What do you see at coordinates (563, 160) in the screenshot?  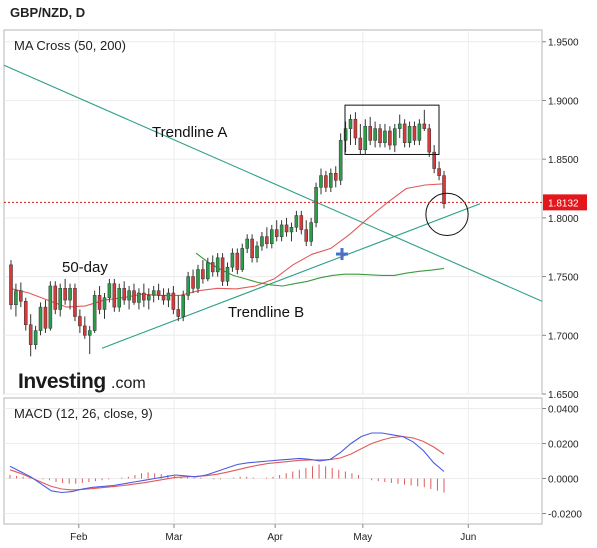 I see `price-tick-label: 1.8500` at bounding box center [563, 160].